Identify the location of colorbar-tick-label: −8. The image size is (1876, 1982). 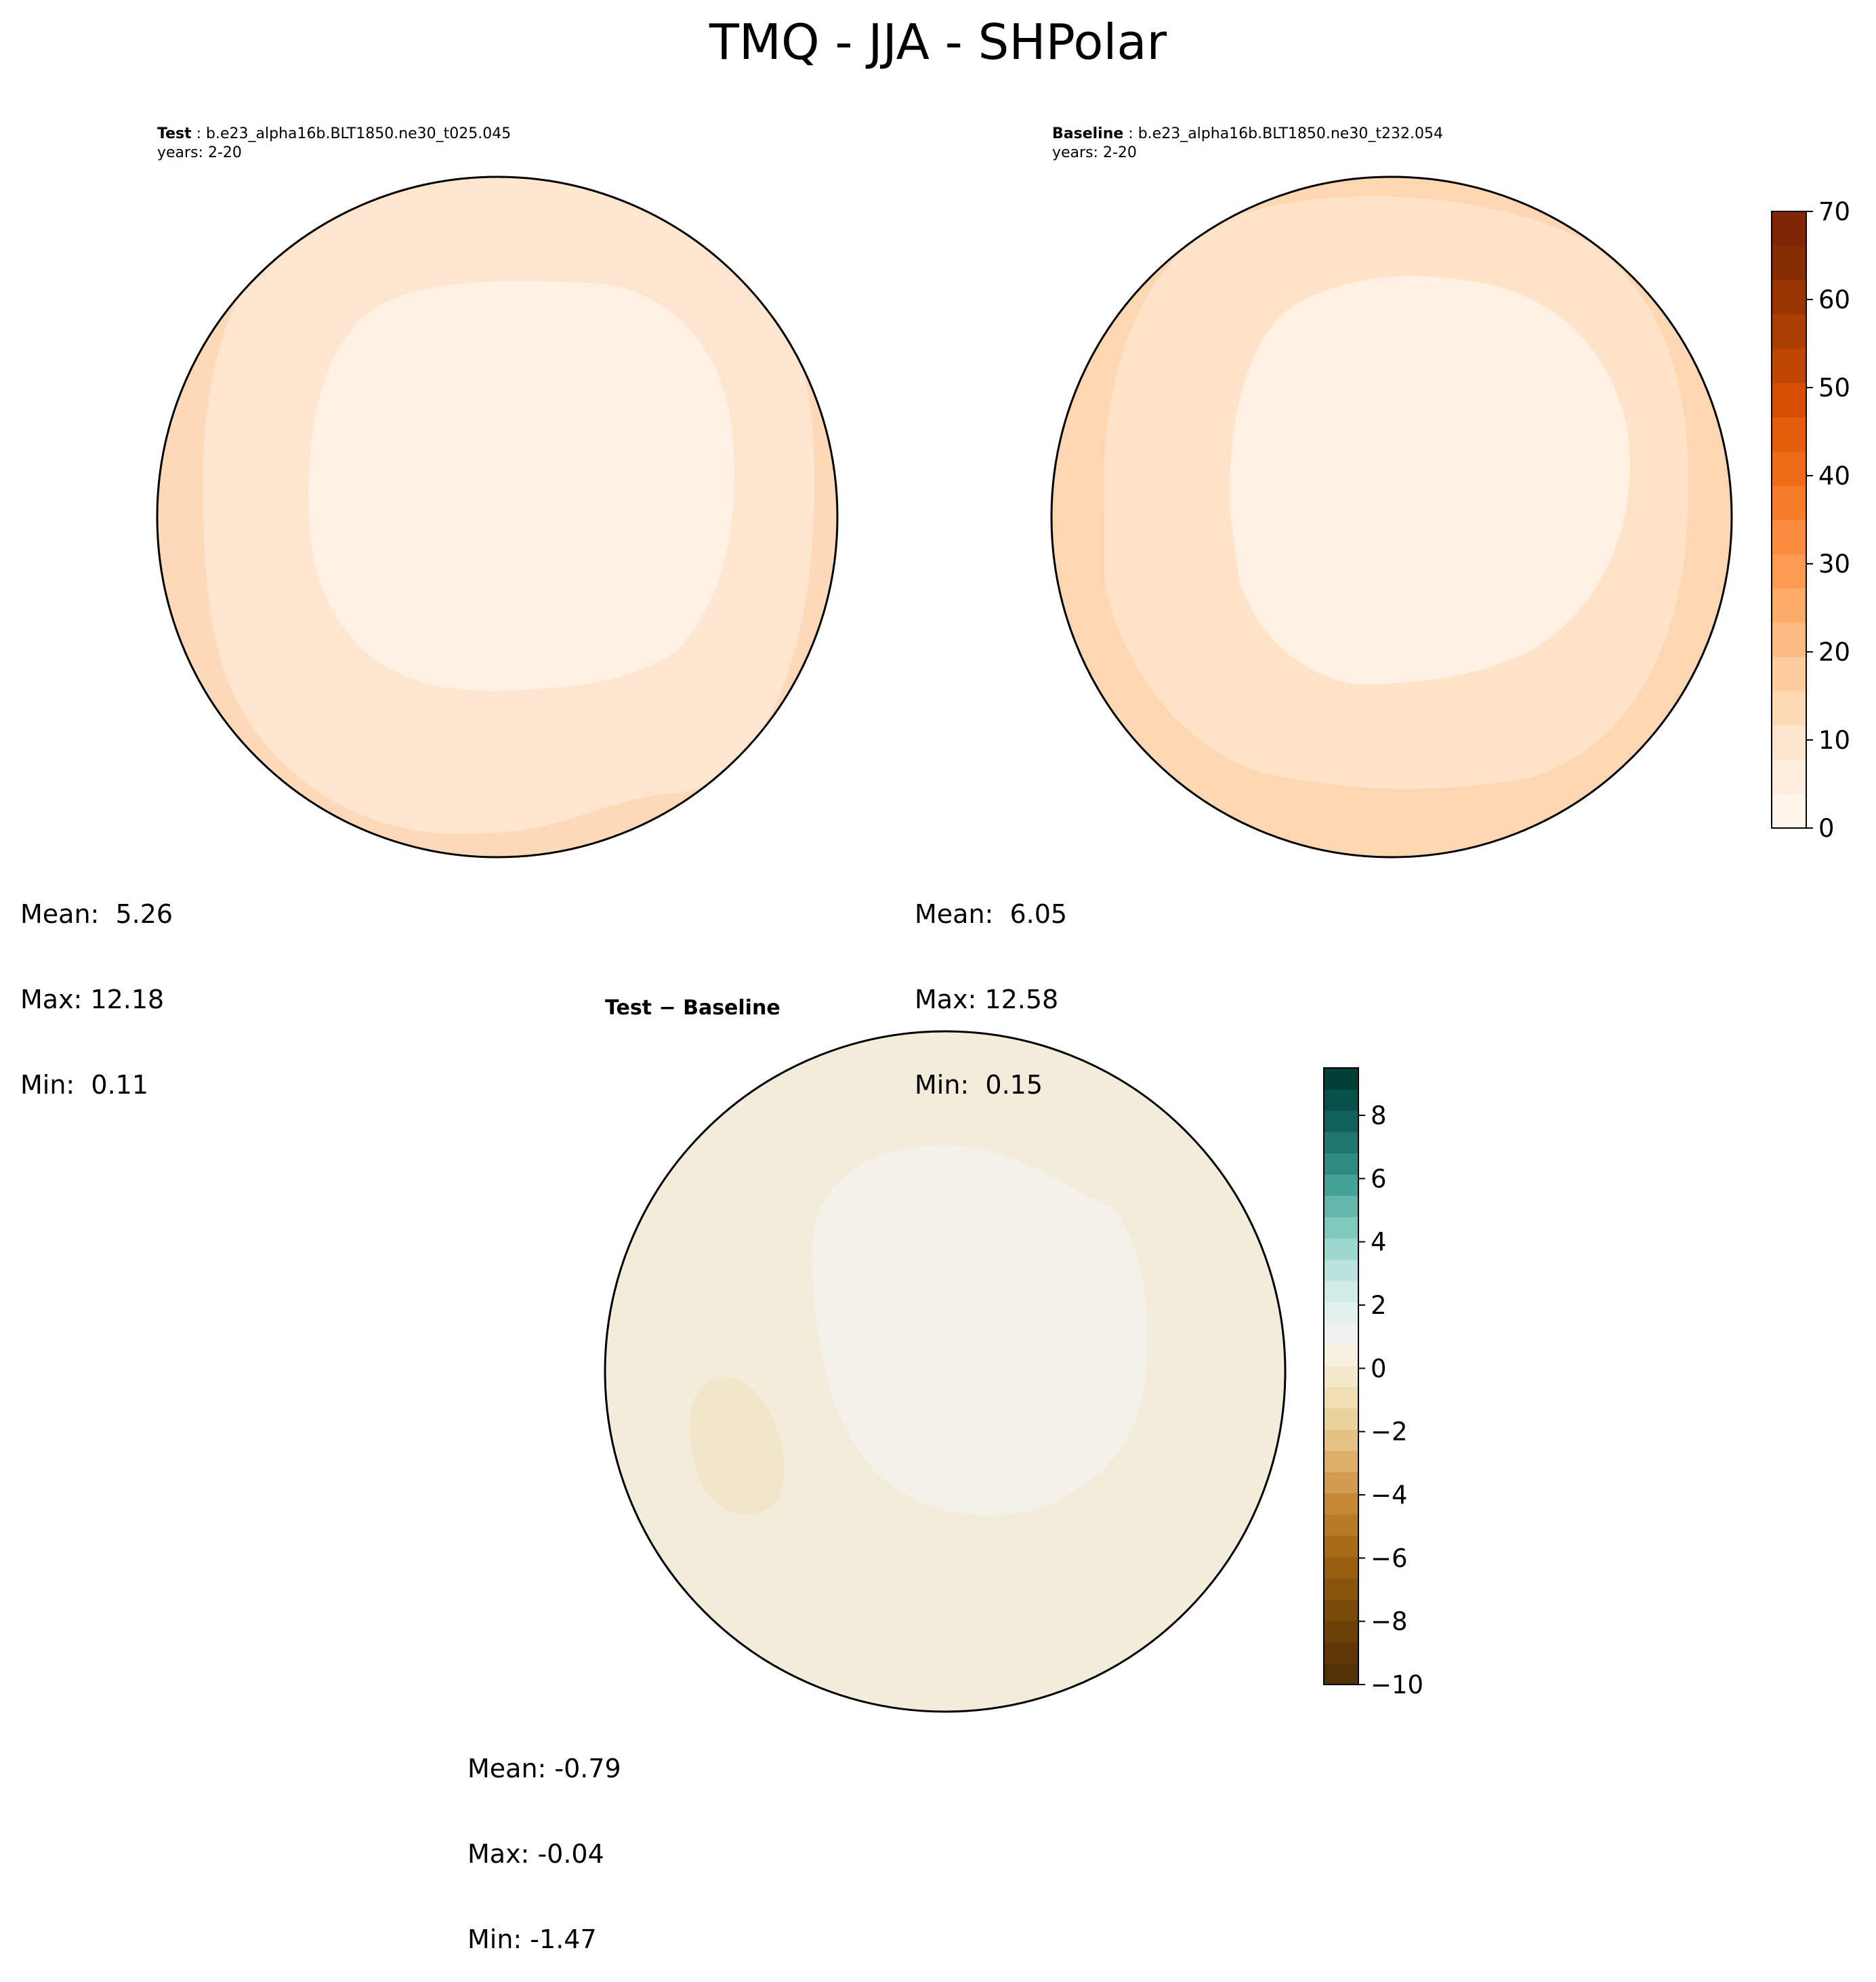
(1389, 1621).